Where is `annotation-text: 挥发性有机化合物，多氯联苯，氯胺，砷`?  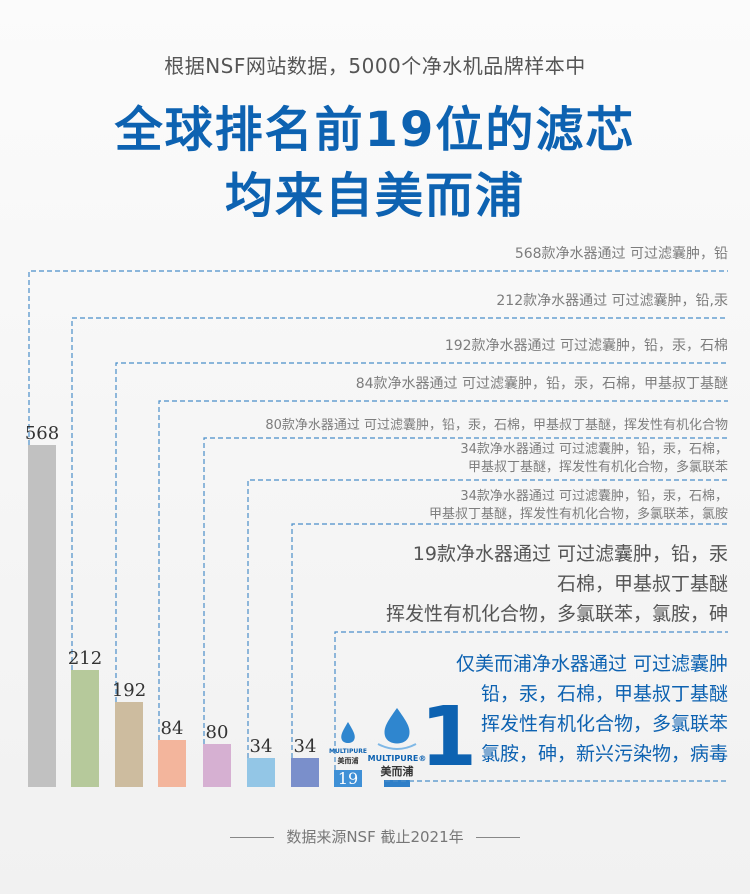 annotation-text: 挥发性有机化合物，多氯联苯，氯胺，砷 is located at coordinates (557, 614).